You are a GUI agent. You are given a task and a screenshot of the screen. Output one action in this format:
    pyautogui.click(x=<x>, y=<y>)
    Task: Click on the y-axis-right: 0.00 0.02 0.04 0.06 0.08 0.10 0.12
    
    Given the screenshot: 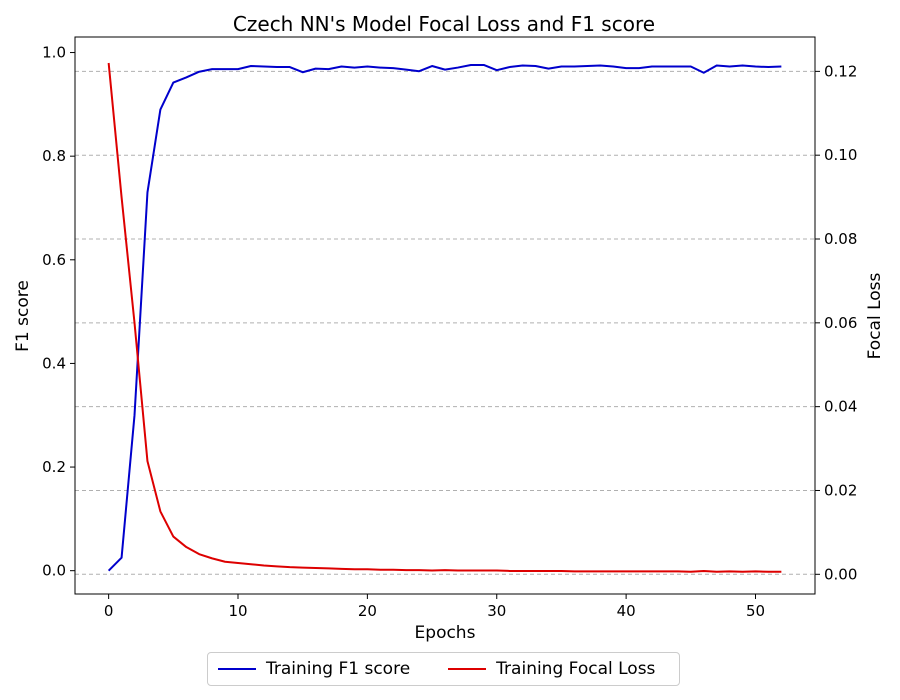 What is the action you would take?
    pyautogui.click(x=836, y=322)
    